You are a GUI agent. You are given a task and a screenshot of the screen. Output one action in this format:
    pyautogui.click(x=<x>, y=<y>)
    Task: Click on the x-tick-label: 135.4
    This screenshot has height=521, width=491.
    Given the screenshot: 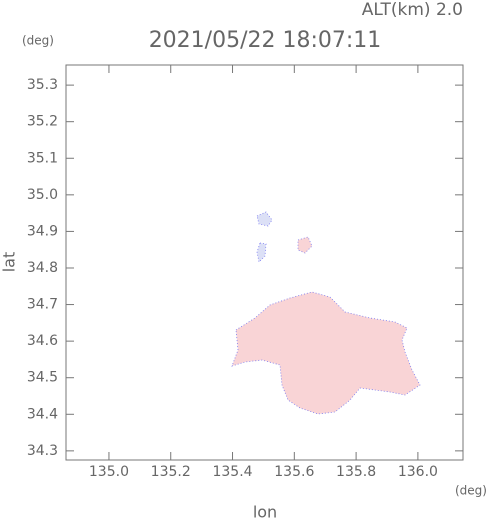 What is the action you would take?
    pyautogui.click(x=232, y=472)
    